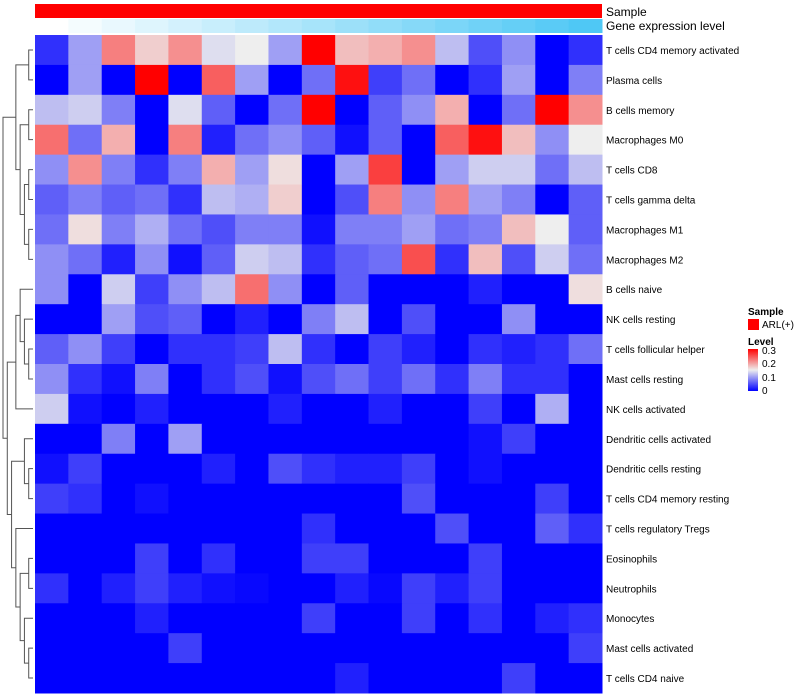 Image resolution: width=800 pixels, height=700 pixels. Describe the element at coordinates (761, 342) in the screenshot. I see `legend-level-title: Level` at that location.